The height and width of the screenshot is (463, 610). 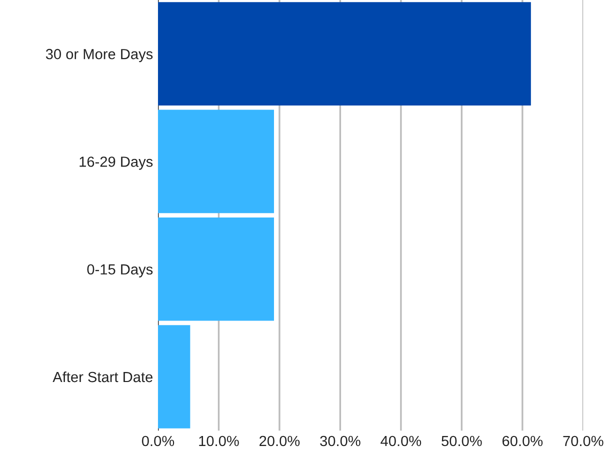 What do you see at coordinates (462, 441) in the screenshot?
I see `x-tick-label: 50.0%` at bounding box center [462, 441].